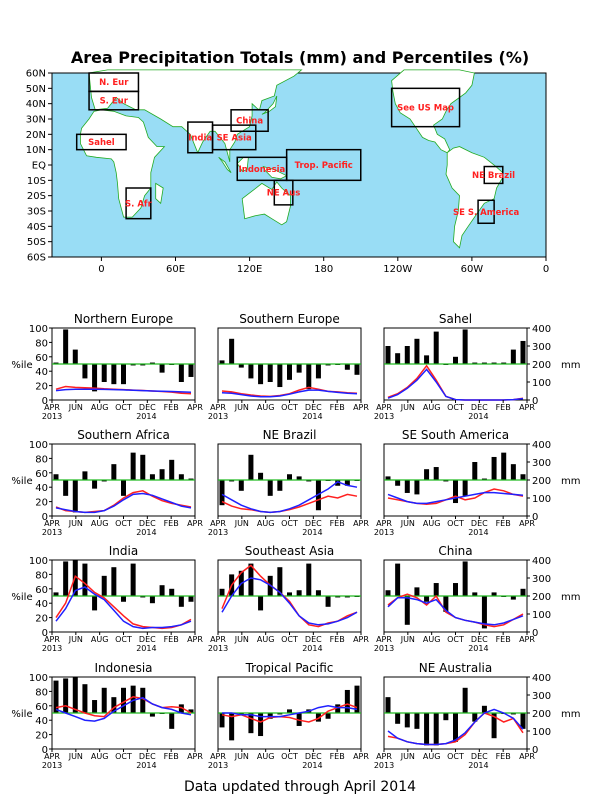 The width and height of the screenshot is (600, 804). Describe the element at coordinates (39, 166) in the screenshot. I see `lat-label: EQ` at that location.